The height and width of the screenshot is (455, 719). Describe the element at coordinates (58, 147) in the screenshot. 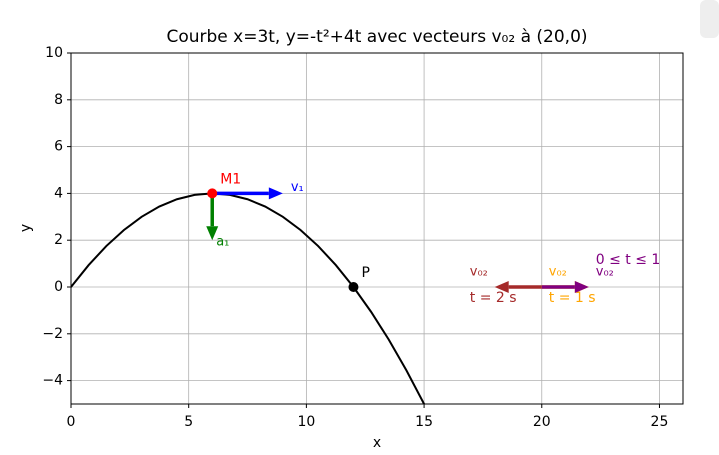

I see `y-tick-label: 6` at that location.